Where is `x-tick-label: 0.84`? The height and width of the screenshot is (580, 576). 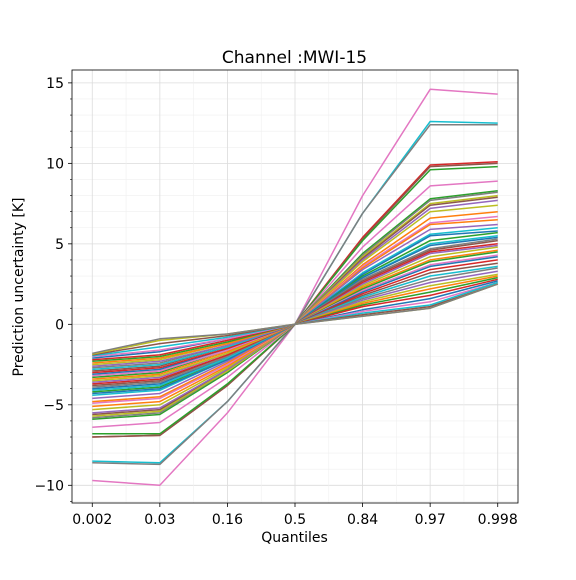 x-tick-label: 0.84 is located at coordinates (362, 520).